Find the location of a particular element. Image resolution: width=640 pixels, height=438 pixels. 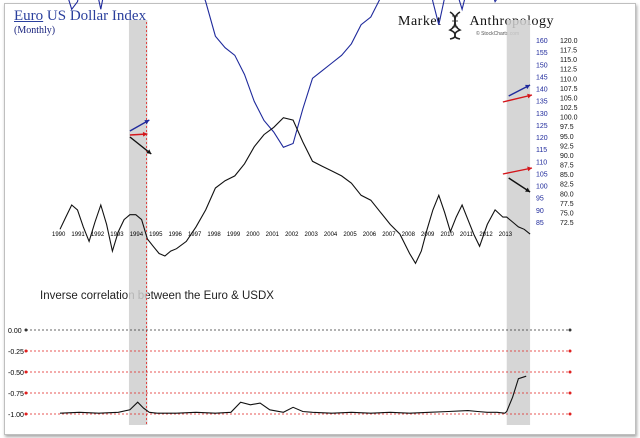

euro-axis-tick-label: 80.0 is located at coordinates (567, 194).